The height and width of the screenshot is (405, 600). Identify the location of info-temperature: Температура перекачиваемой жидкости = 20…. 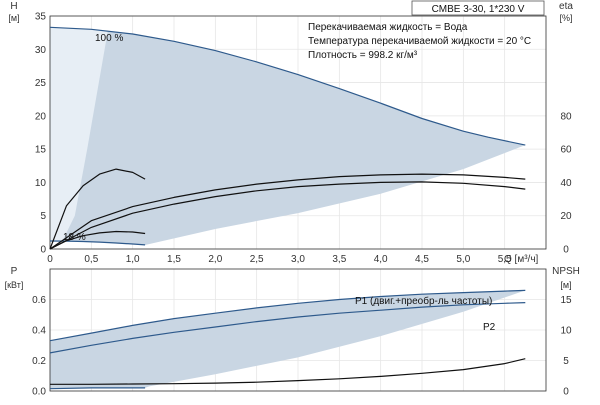
(419, 41).